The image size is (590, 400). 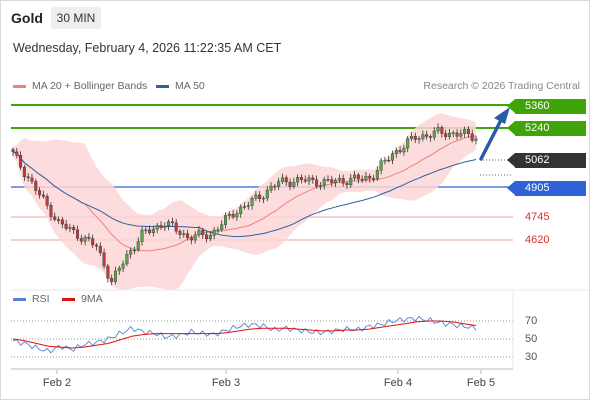 What do you see at coordinates (19, 86) in the screenshot?
I see `ma20-swatch` at bounding box center [19, 86].